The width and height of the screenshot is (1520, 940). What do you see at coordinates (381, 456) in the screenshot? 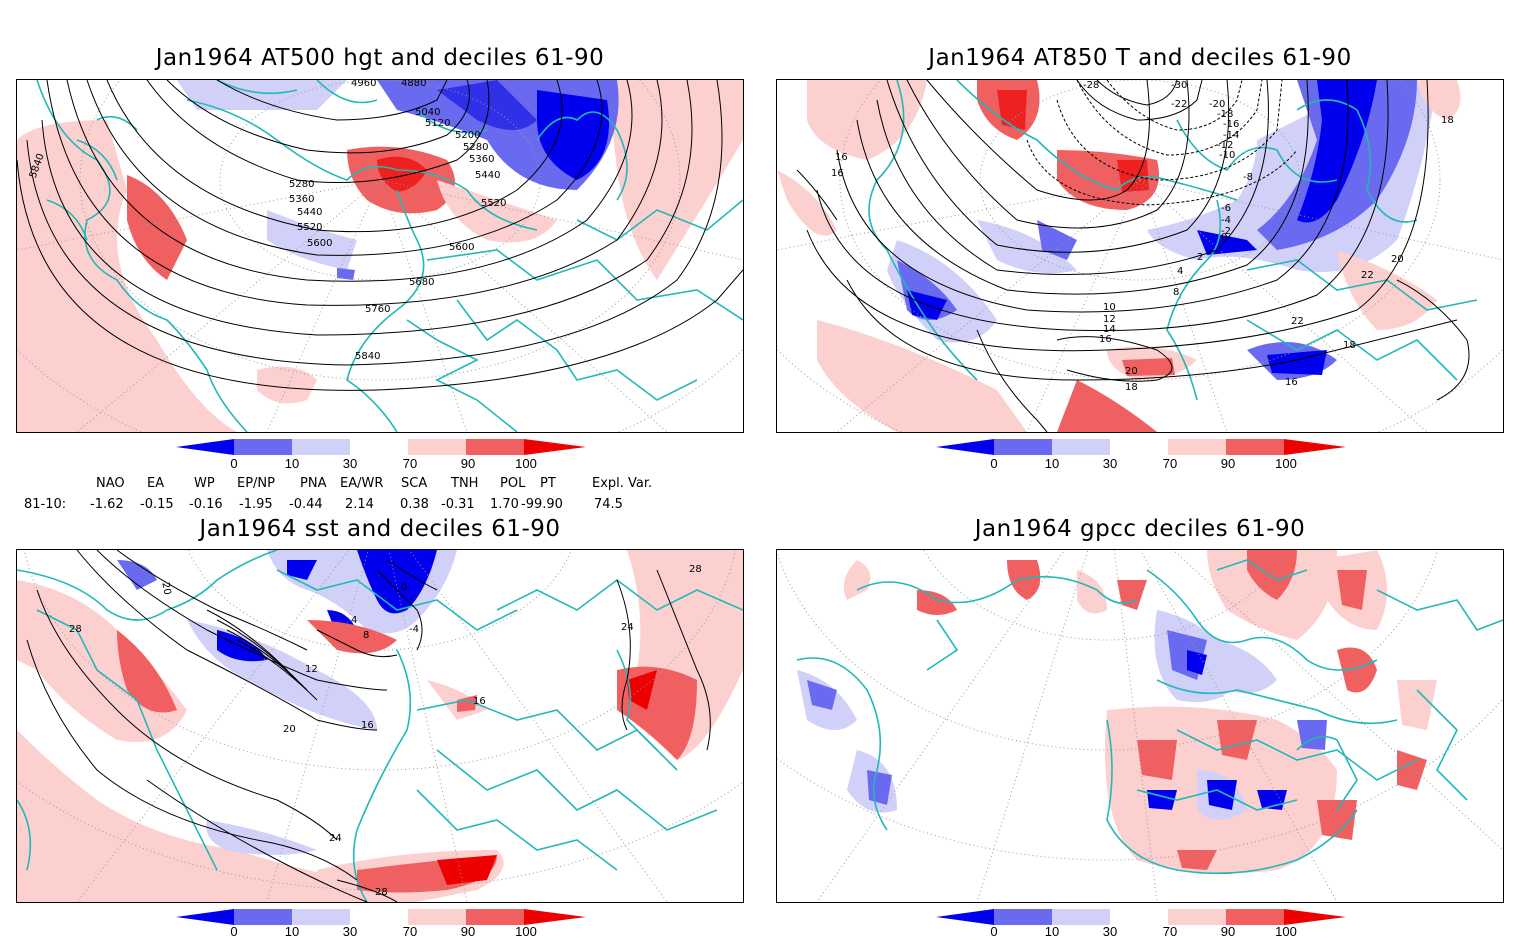
I see `colorbar-hgt500: 0 10 30 70 90 100` at bounding box center [381, 456].